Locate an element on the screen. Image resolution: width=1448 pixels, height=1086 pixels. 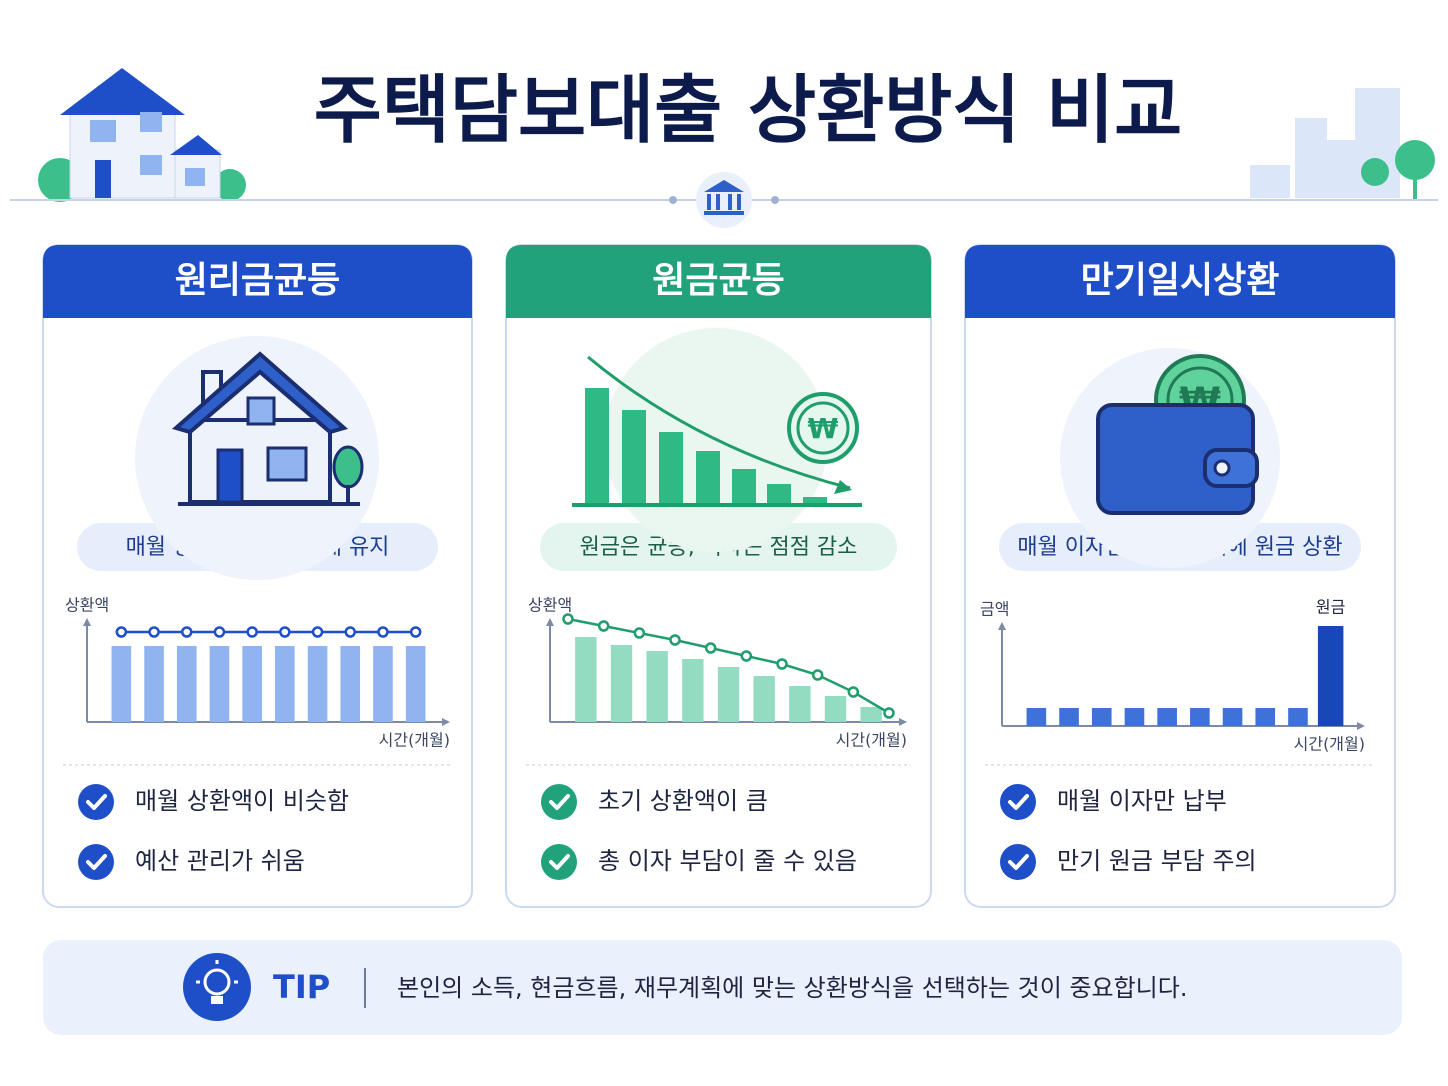
decline-illustration: ₩ is located at coordinates (717, 440).